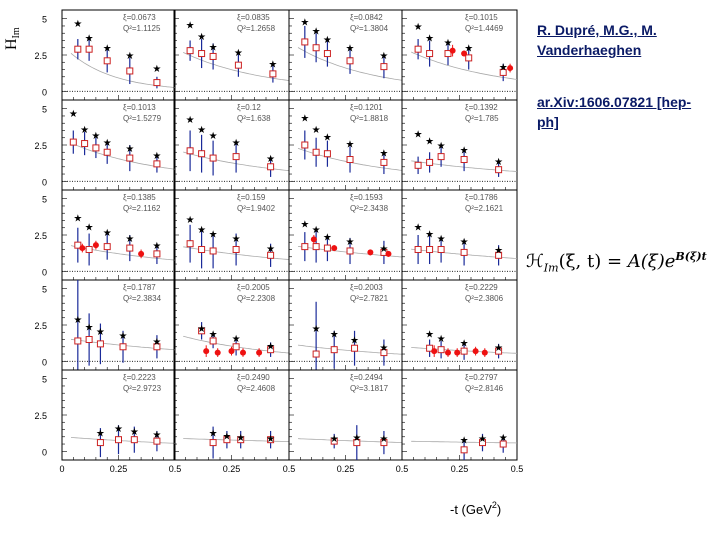 This screenshot has height=540, width=720. What do you see at coordinates (484, 28) in the screenshot?
I see `panel-q2-label: Q²=1.4469` at bounding box center [484, 28].